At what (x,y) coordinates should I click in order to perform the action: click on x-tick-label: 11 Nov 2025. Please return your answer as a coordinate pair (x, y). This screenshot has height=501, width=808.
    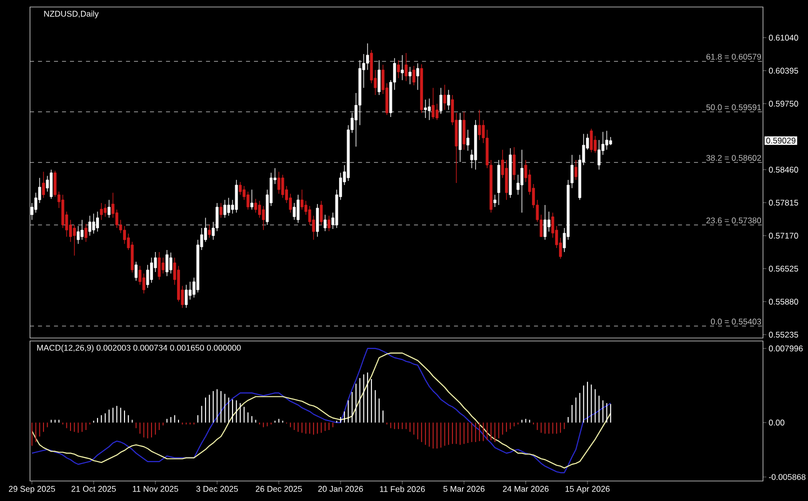
    Looking at the image, I should click on (155, 489).